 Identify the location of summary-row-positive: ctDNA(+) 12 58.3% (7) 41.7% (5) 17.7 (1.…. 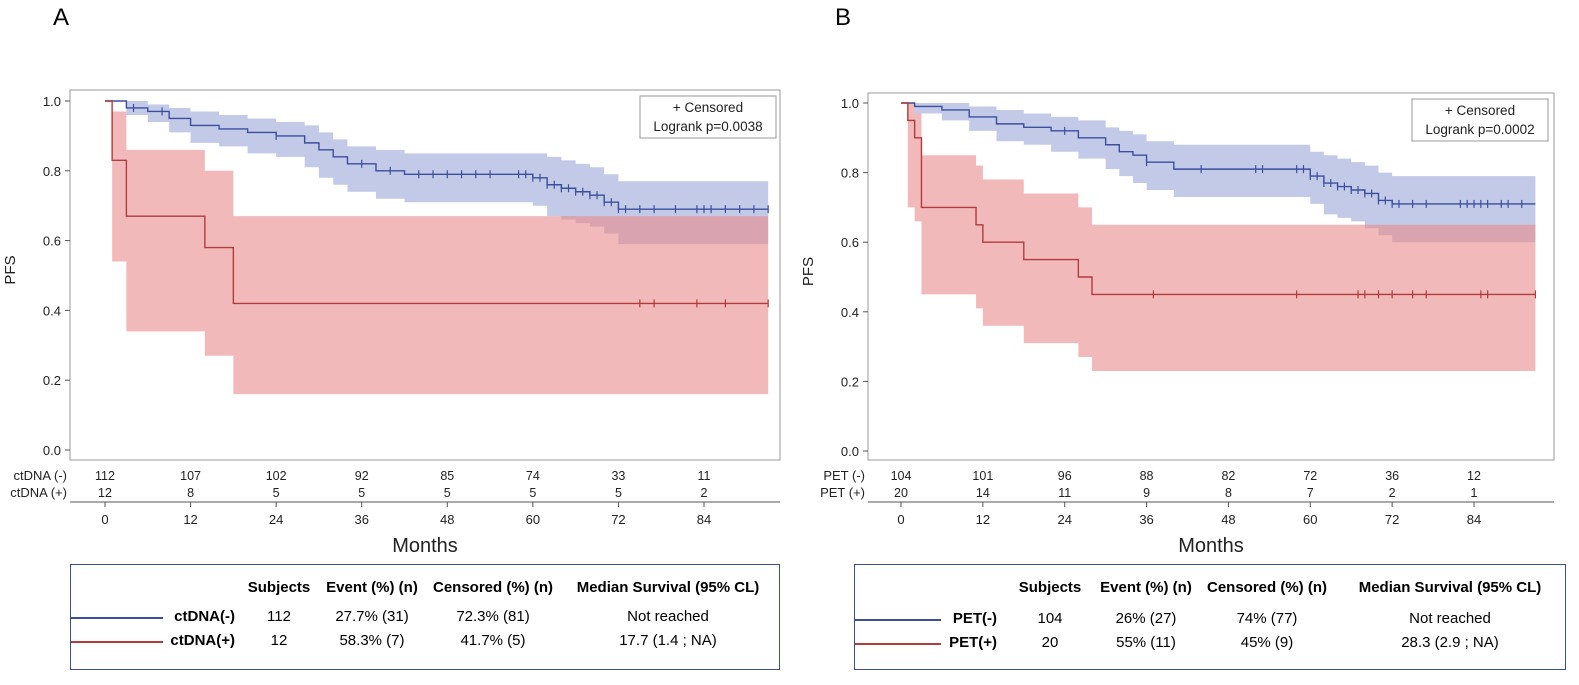
(425, 641).